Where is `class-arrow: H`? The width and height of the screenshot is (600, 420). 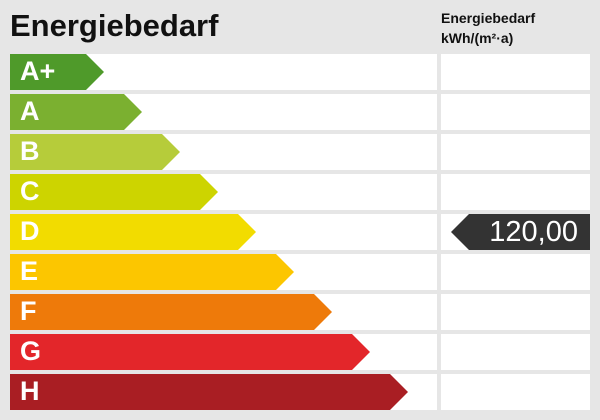
class-arrow: H is located at coordinates (209, 392).